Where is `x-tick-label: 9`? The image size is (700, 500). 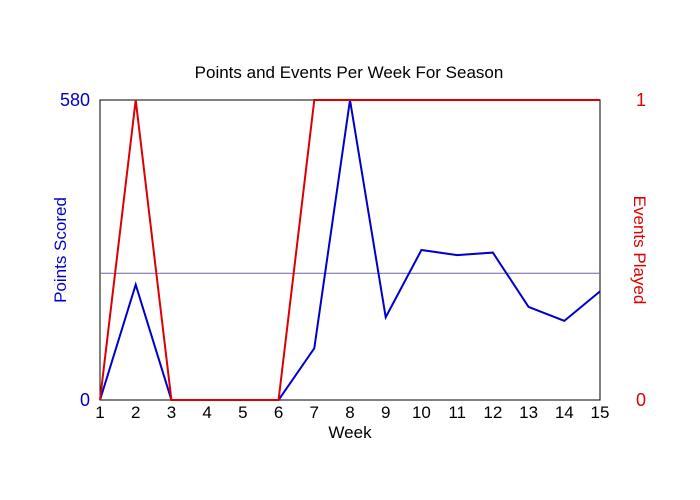 x-tick-label: 9 is located at coordinates (385, 412).